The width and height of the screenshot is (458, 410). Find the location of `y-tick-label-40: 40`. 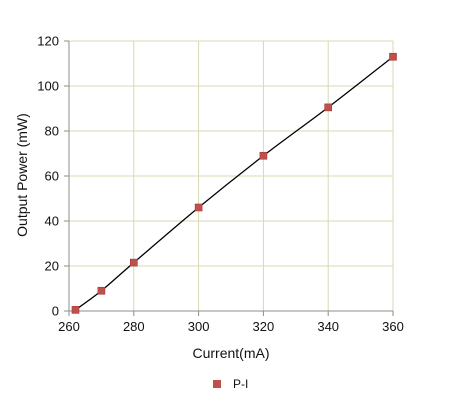

y-tick-label-40: 40 is located at coordinates (52, 221).